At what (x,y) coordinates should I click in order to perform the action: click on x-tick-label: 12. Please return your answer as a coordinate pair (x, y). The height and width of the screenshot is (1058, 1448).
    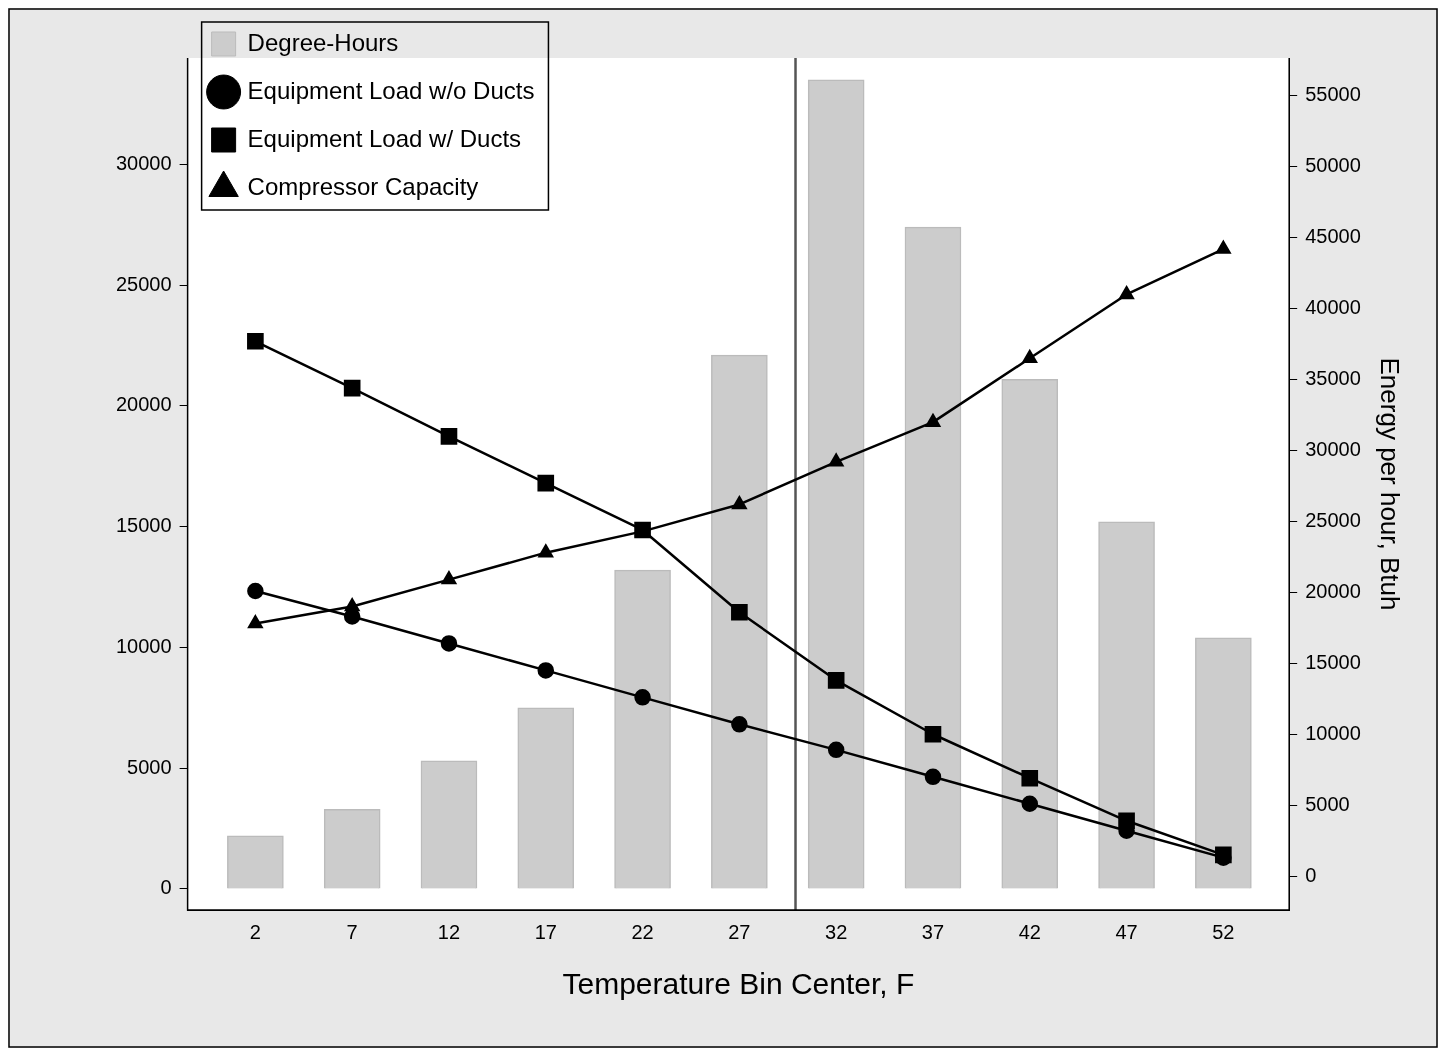
    Looking at the image, I should click on (449, 931).